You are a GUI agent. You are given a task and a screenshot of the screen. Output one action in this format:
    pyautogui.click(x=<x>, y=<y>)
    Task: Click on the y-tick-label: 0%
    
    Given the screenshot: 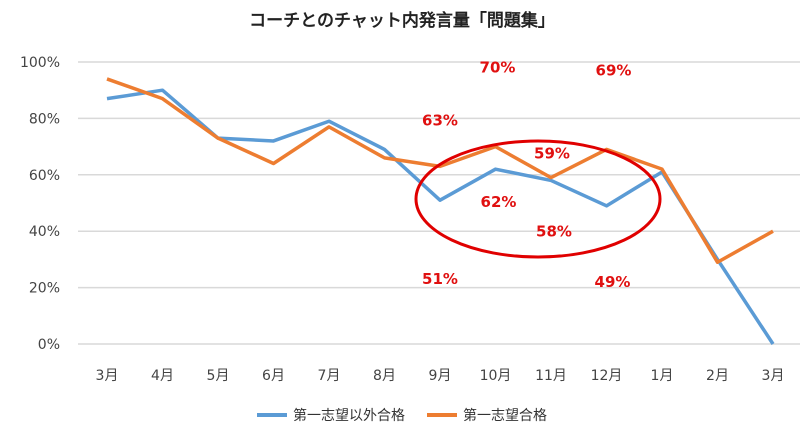 What is the action you would take?
    pyautogui.click(x=49, y=345)
    